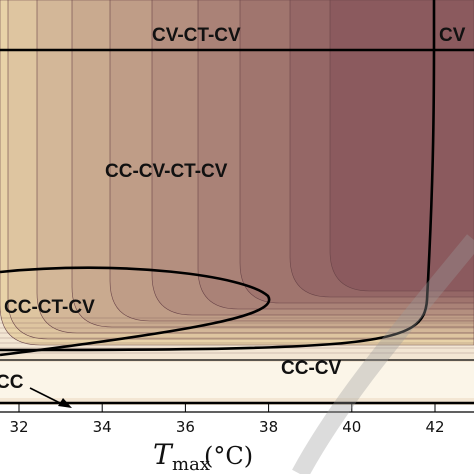 Image resolution: width=474 pixels, height=474 pixels. Describe the element at coordinates (102, 427) in the screenshot. I see `x-tick-label: 34` at that location.